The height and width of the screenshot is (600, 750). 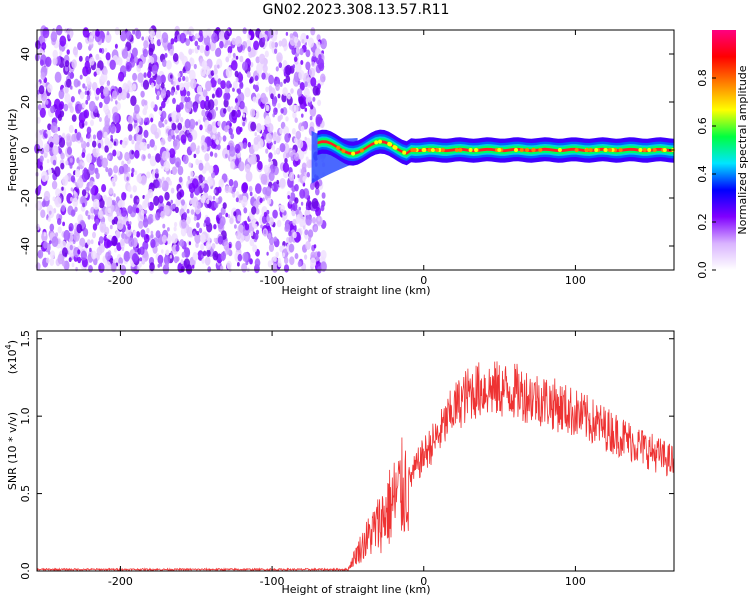 What do you see at coordinates (356, 10) in the screenshot?
I see `figure-title: GN02.2023.308.13.57.R11` at bounding box center [356, 10].